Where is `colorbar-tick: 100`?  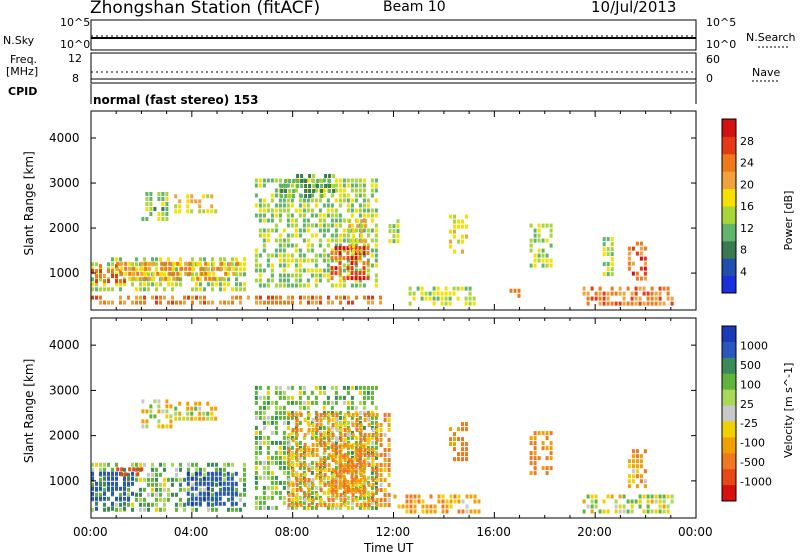
colorbar-tick: 100 is located at coordinates (750, 384).